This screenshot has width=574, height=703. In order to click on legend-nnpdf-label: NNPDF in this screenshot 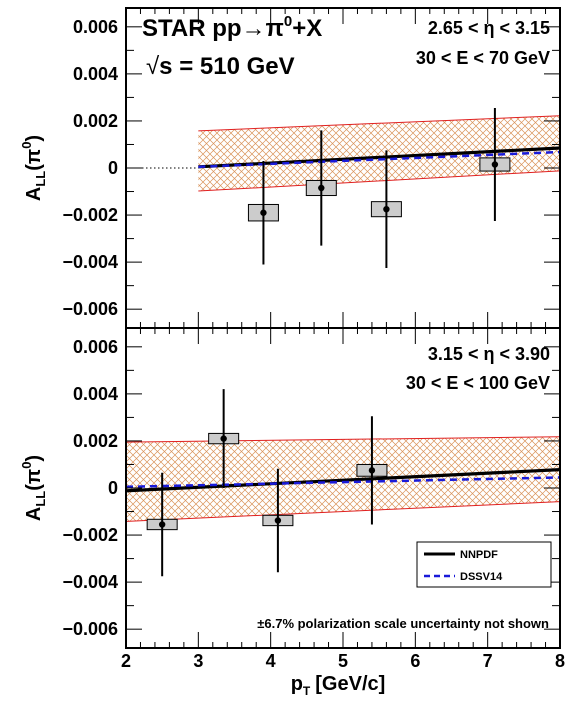, I will do `click(479, 555)`.